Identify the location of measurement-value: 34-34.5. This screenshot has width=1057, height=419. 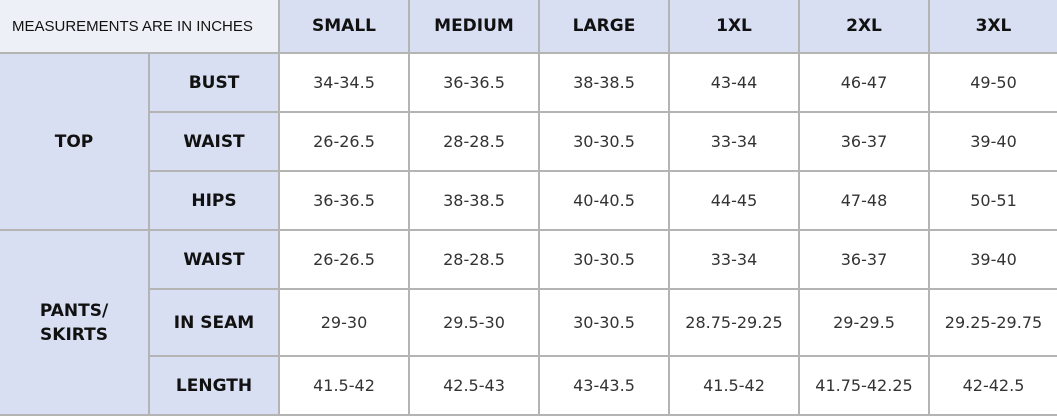
(344, 82).